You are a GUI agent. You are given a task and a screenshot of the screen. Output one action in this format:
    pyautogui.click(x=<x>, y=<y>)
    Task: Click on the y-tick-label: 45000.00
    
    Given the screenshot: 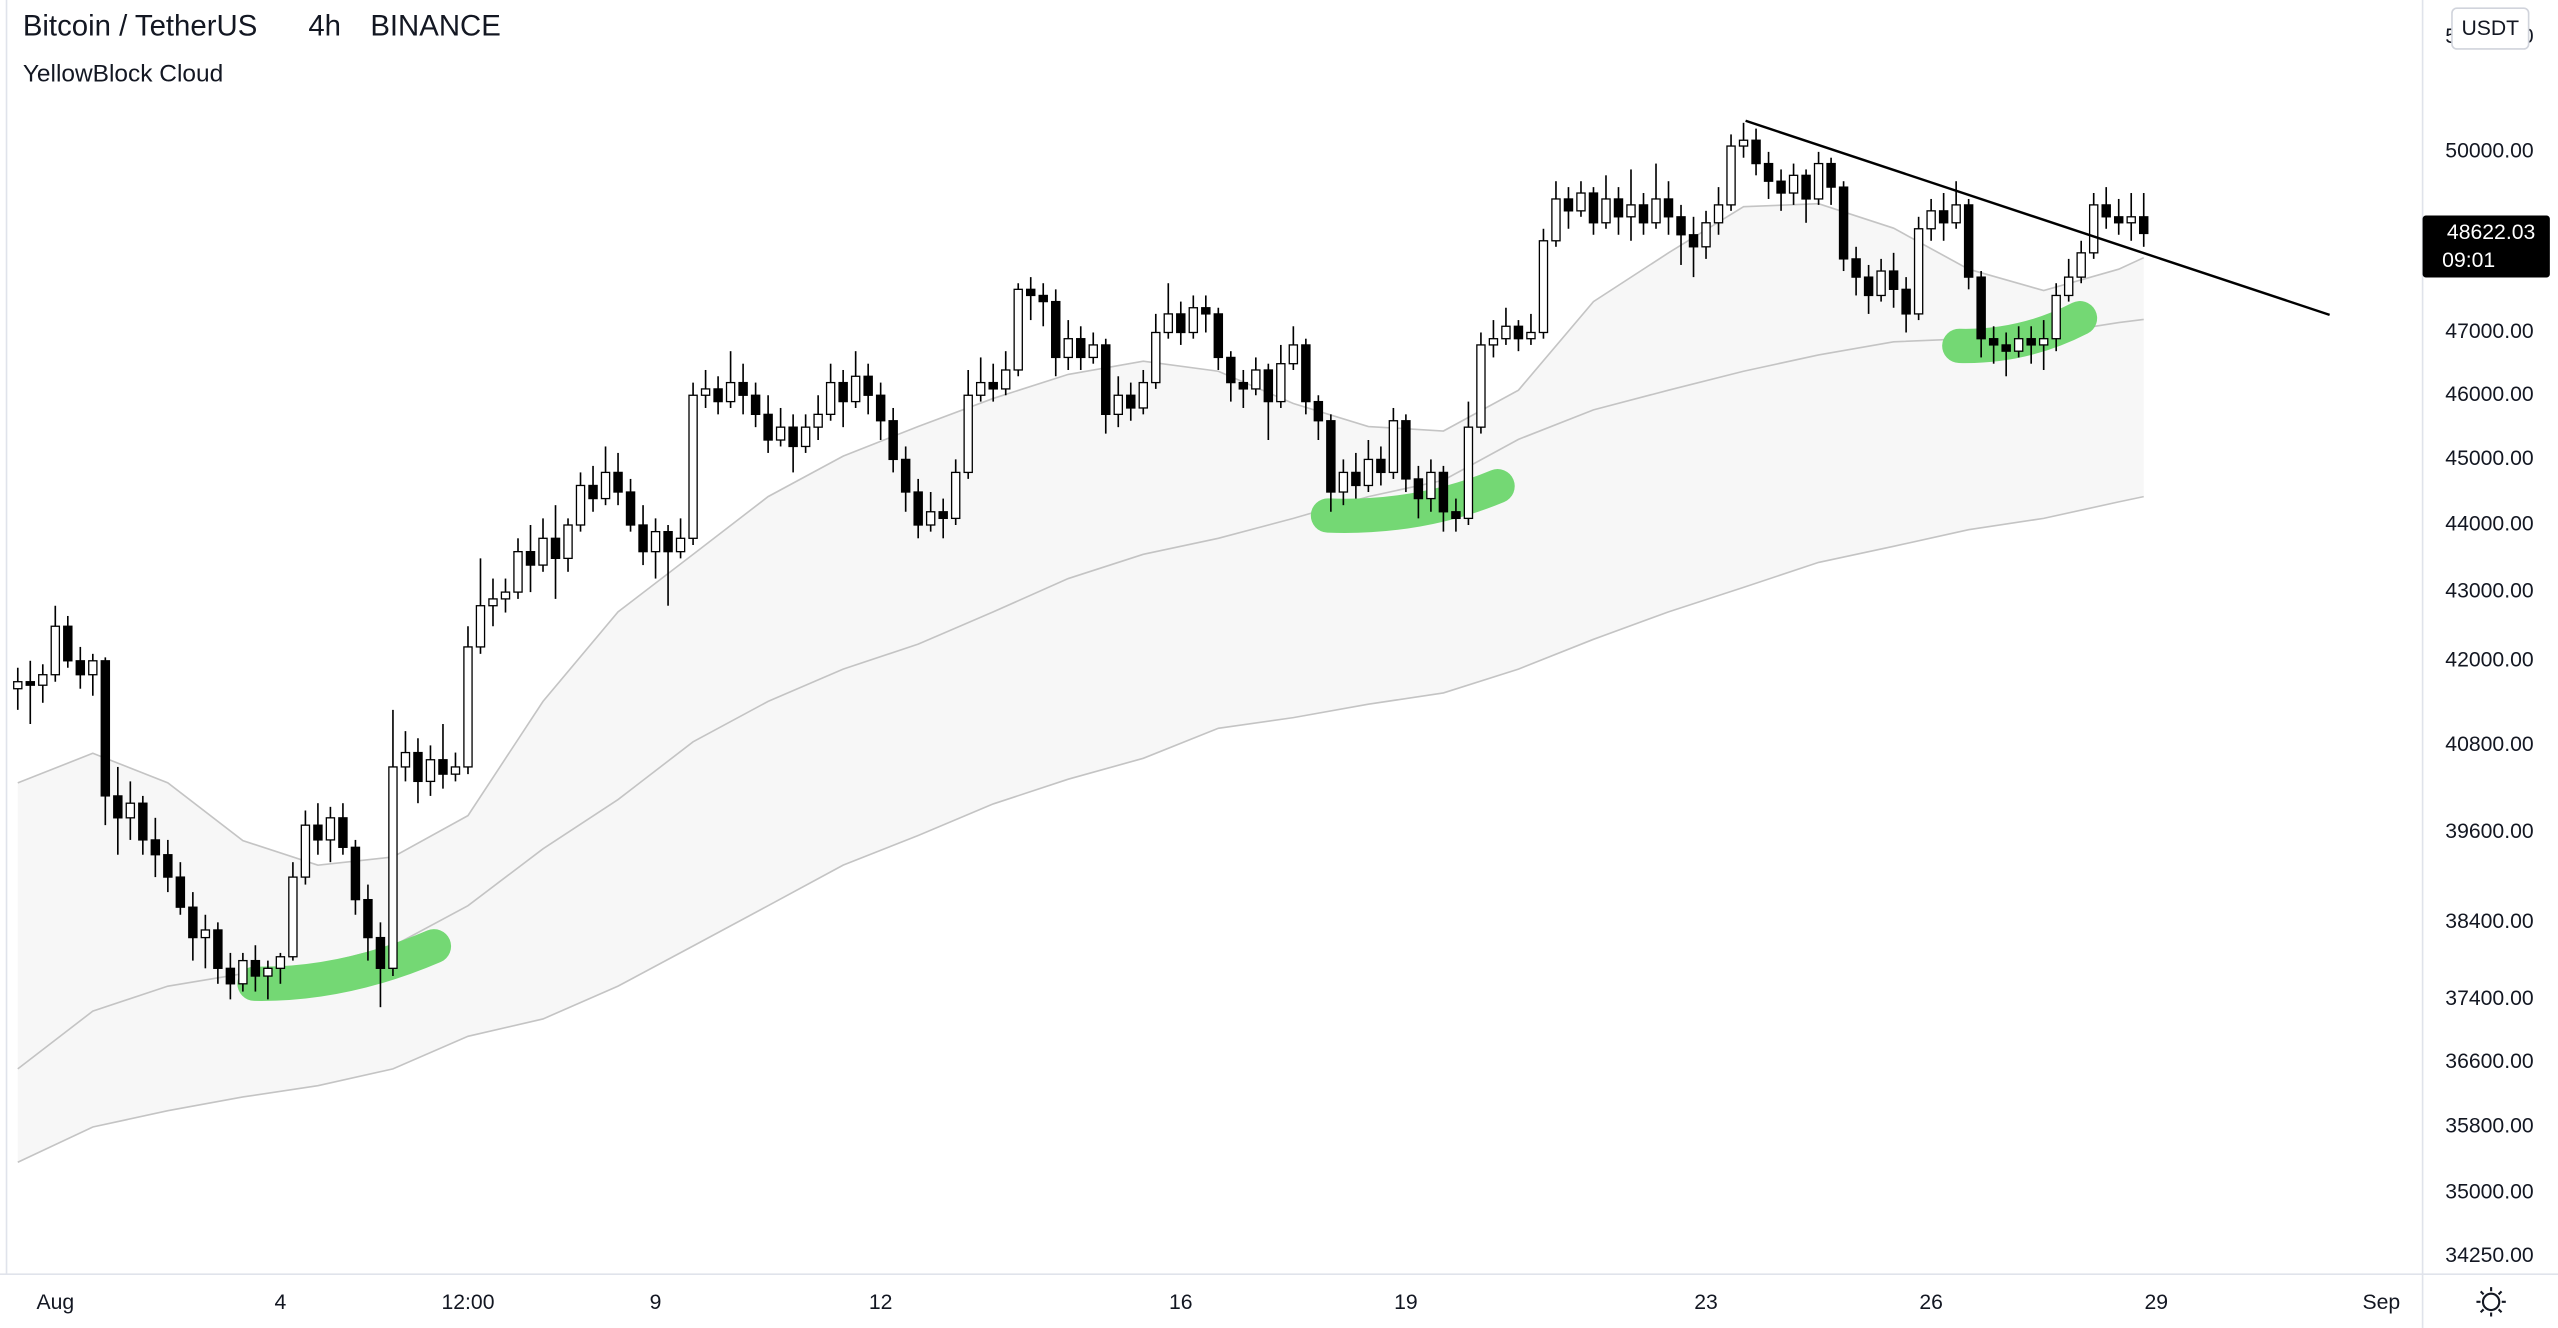 What is the action you would take?
    pyautogui.click(x=2489, y=458)
    